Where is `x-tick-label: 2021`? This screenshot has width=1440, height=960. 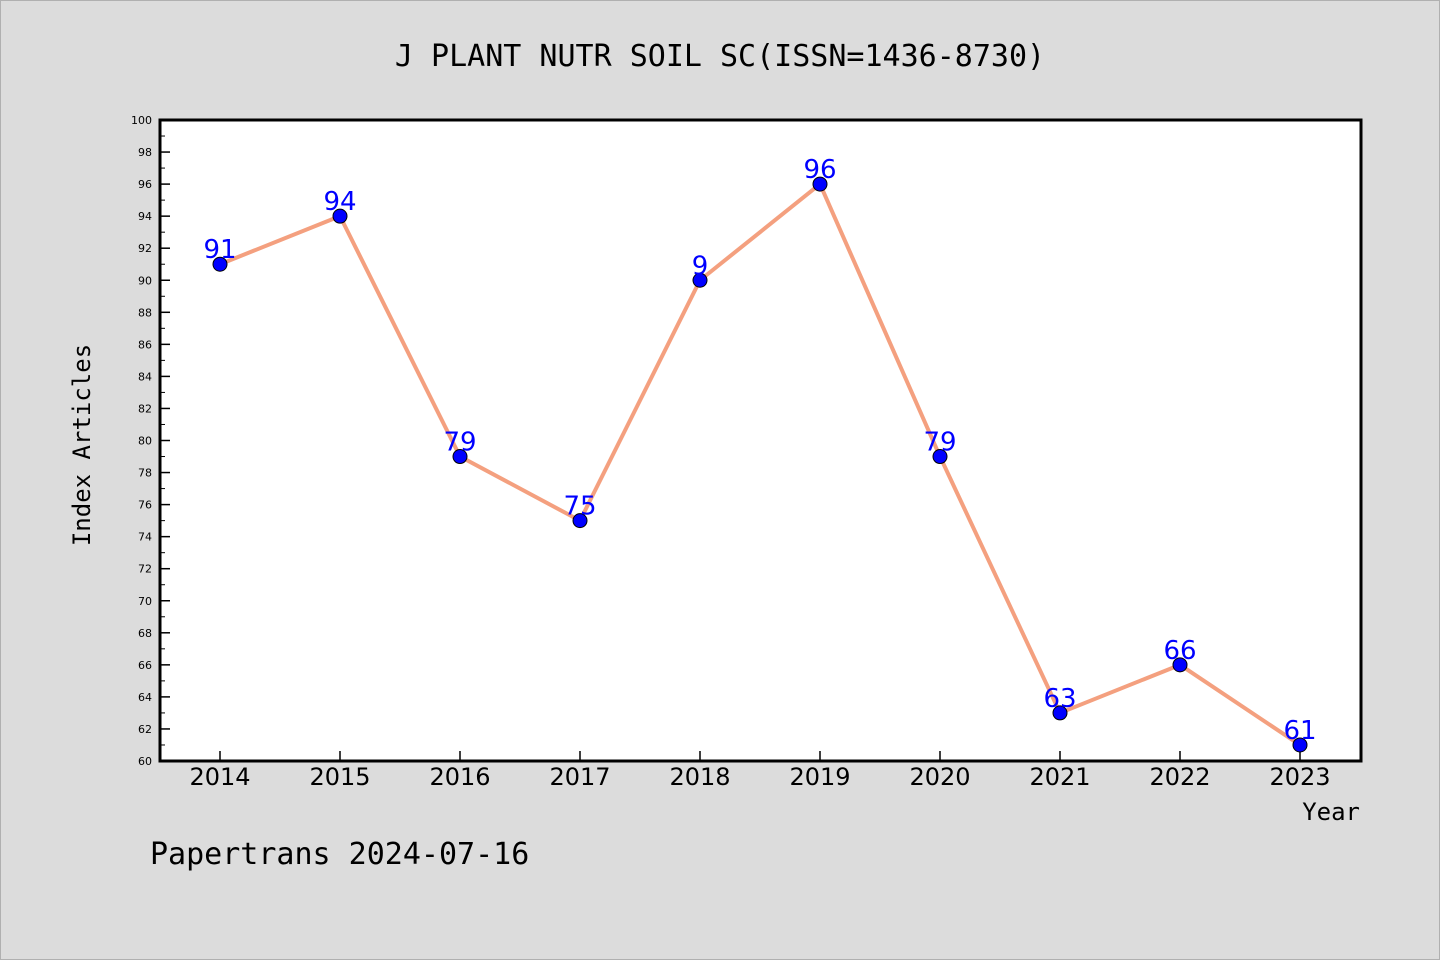
x-tick-label: 2021 is located at coordinates (1059, 777).